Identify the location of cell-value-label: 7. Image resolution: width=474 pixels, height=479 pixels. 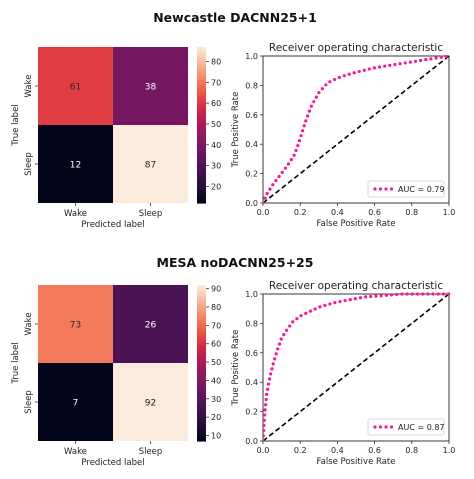
(76, 404).